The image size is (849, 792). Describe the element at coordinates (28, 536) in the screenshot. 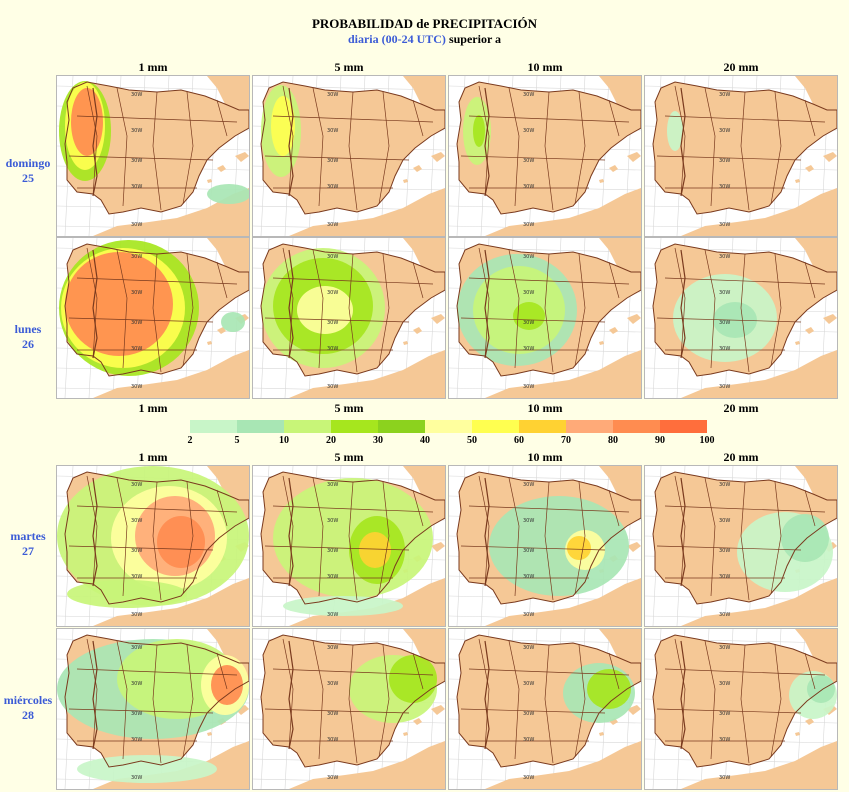

I see `weekday-text: martes` at that location.